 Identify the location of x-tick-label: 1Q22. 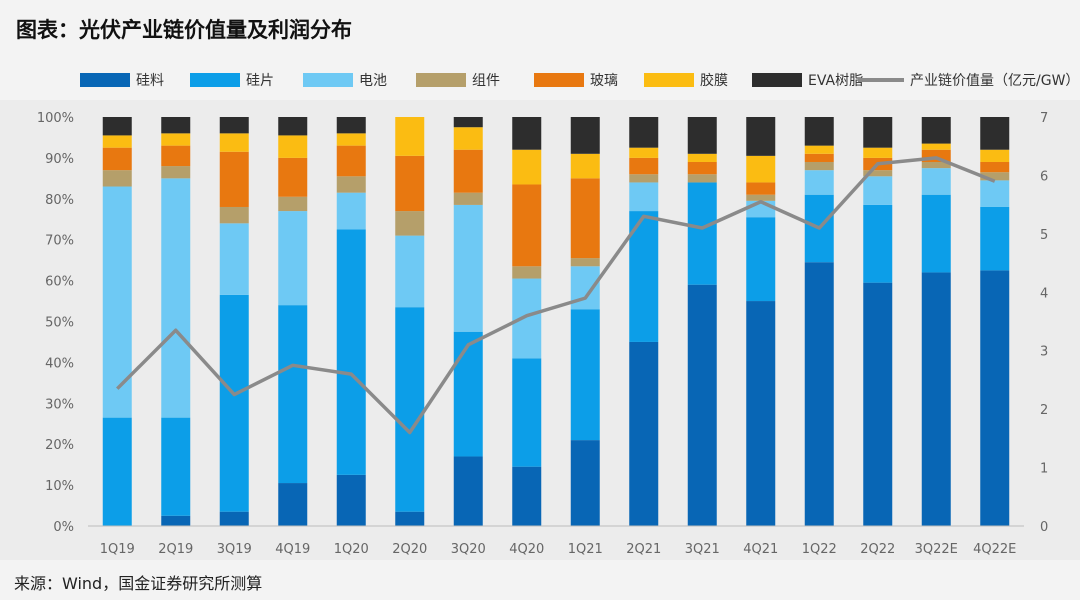
(819, 549).